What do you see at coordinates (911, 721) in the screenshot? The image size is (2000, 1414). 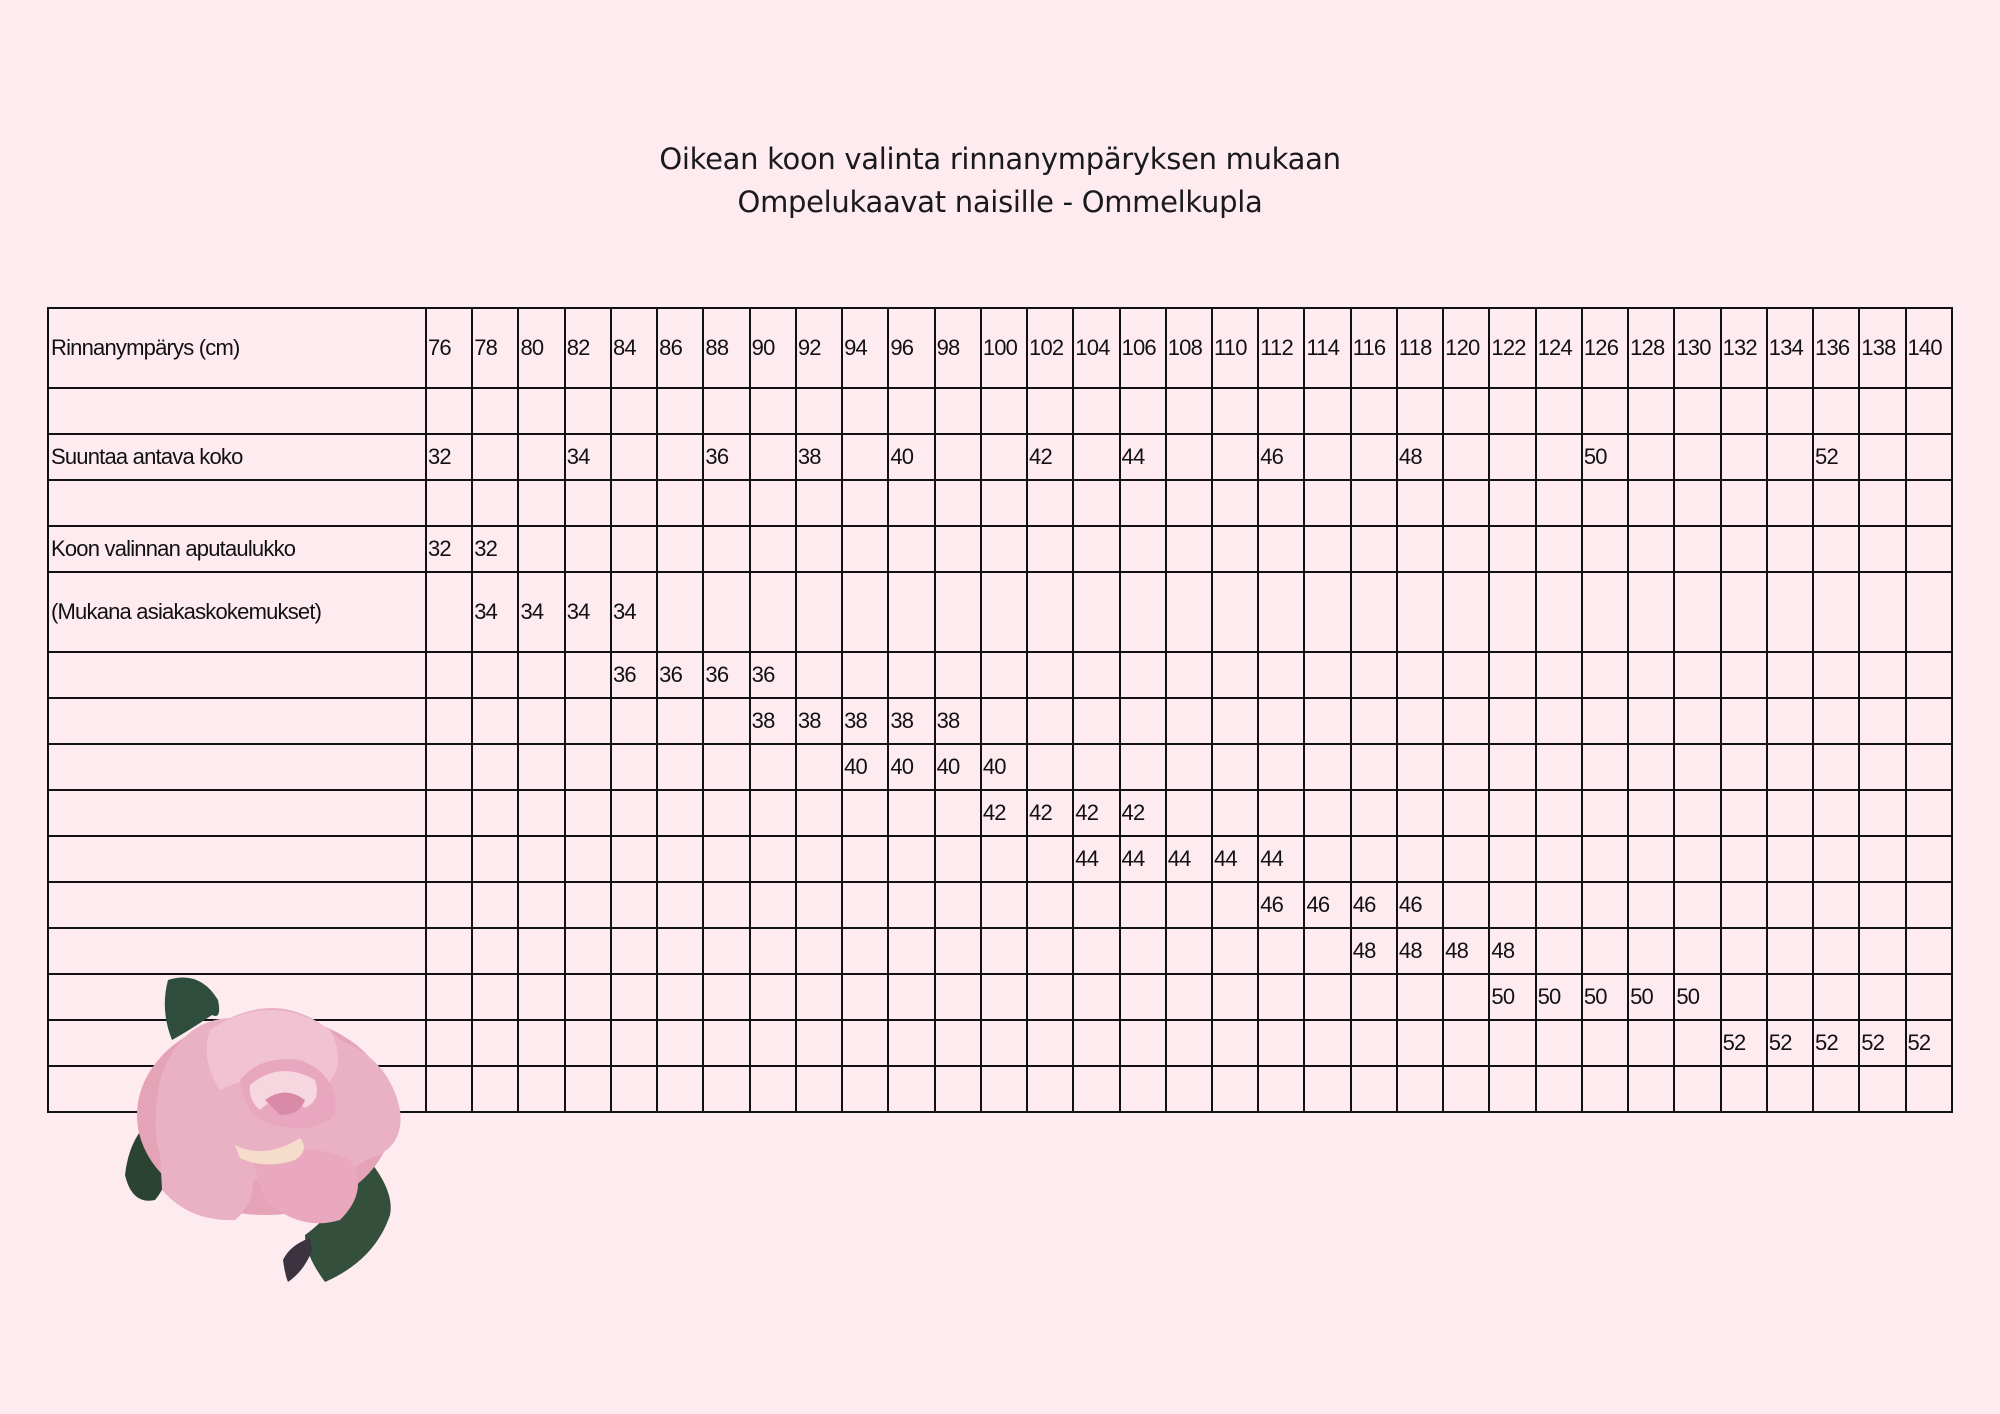 I see `size-cell: 38` at bounding box center [911, 721].